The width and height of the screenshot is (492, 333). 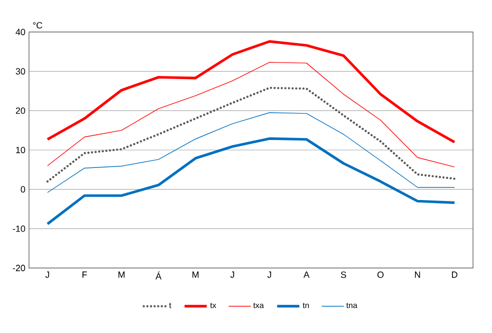 I want to click on x-tick-label: O, so click(x=380, y=275).